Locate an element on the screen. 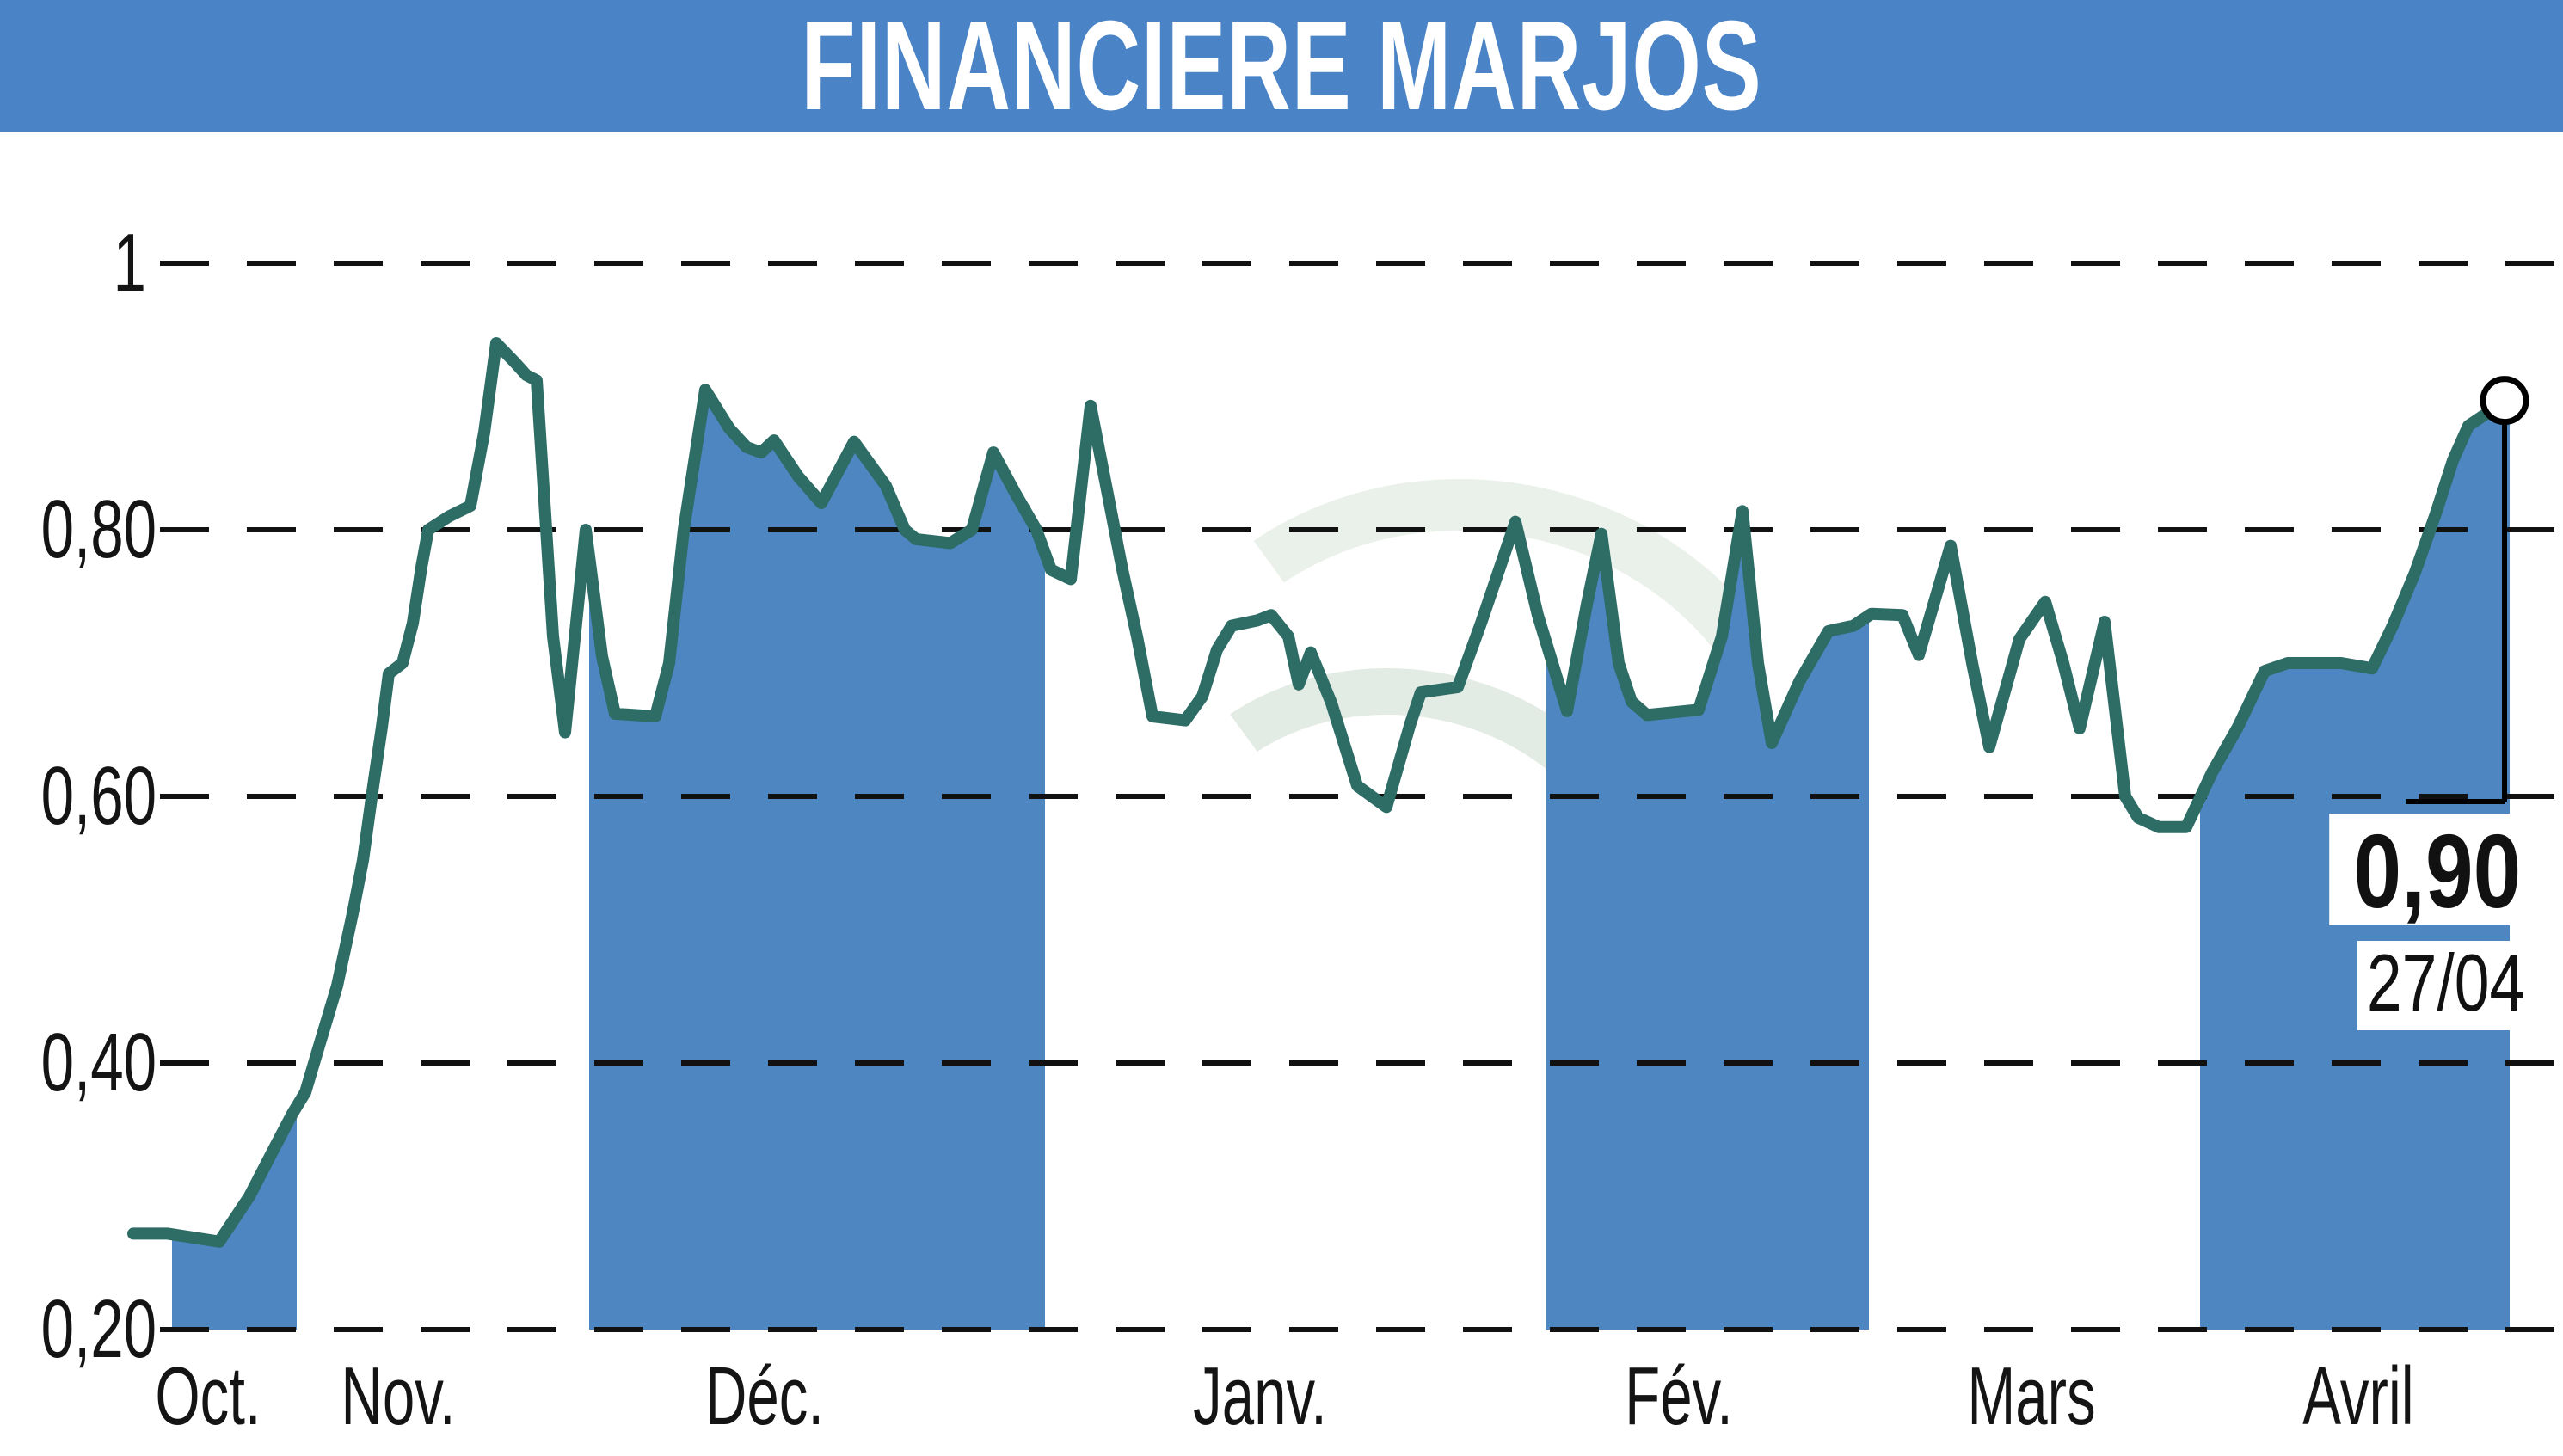 This screenshot has width=2563, height=1456. y-axis-label: 0,60 is located at coordinates (98, 796).